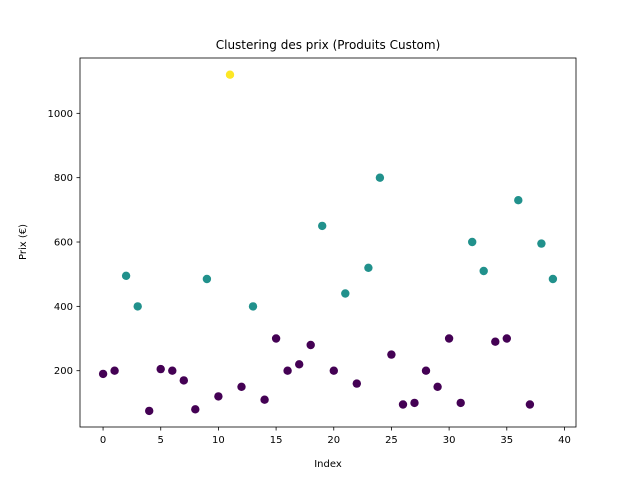  What do you see at coordinates (63, 371) in the screenshot?
I see `y-tick-label-200: 200` at bounding box center [63, 371].